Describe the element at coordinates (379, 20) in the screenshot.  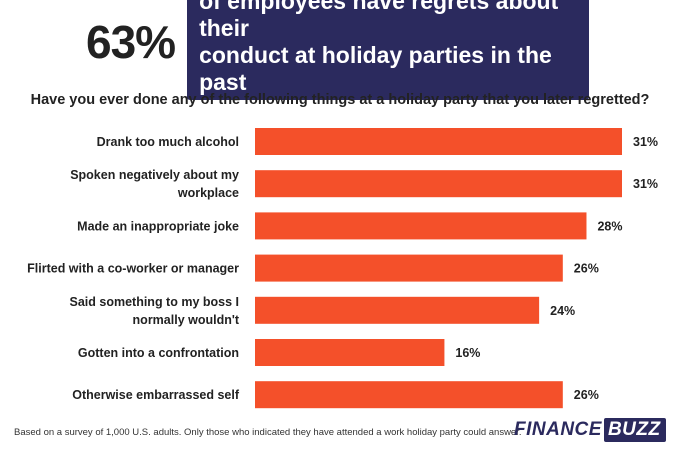
I see `headline-text-line1: of employees have regrets about their` at that location.